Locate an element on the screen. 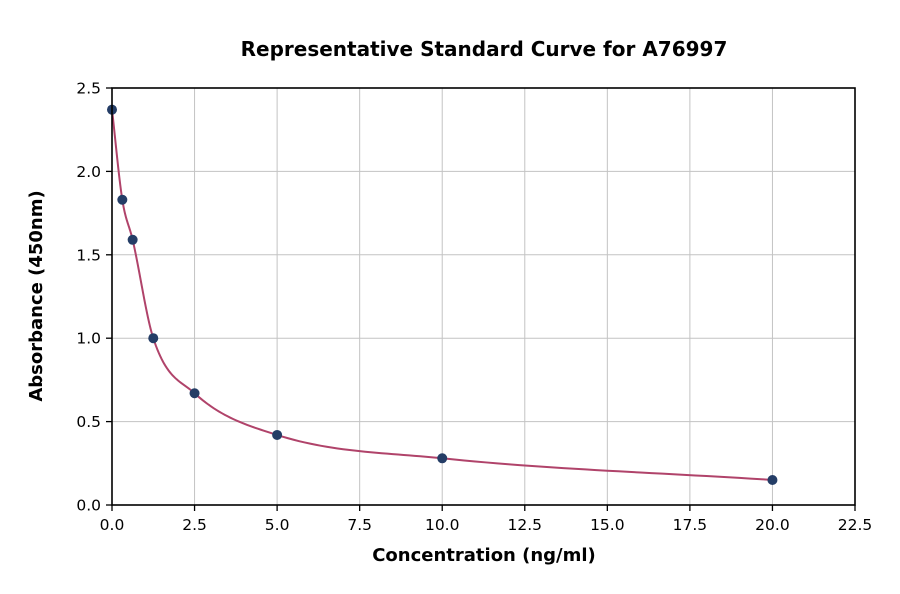 This screenshot has width=900, height=594. x-tick-label: 10.0 is located at coordinates (442, 525).